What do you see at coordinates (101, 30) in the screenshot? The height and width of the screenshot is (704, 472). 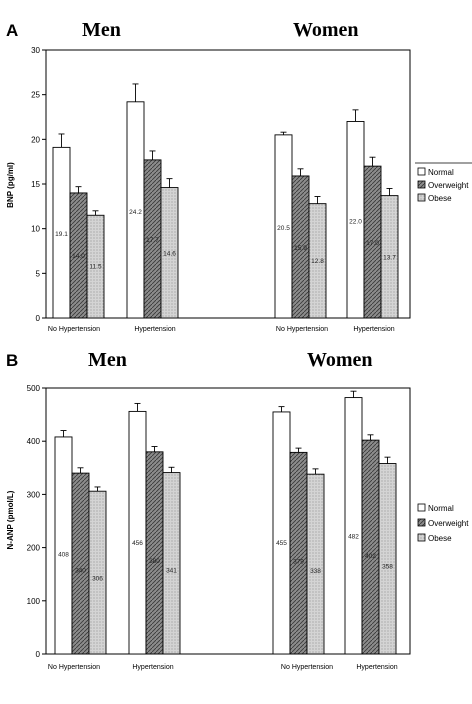 I see `panel-a-men-title: Men` at bounding box center [101, 30].